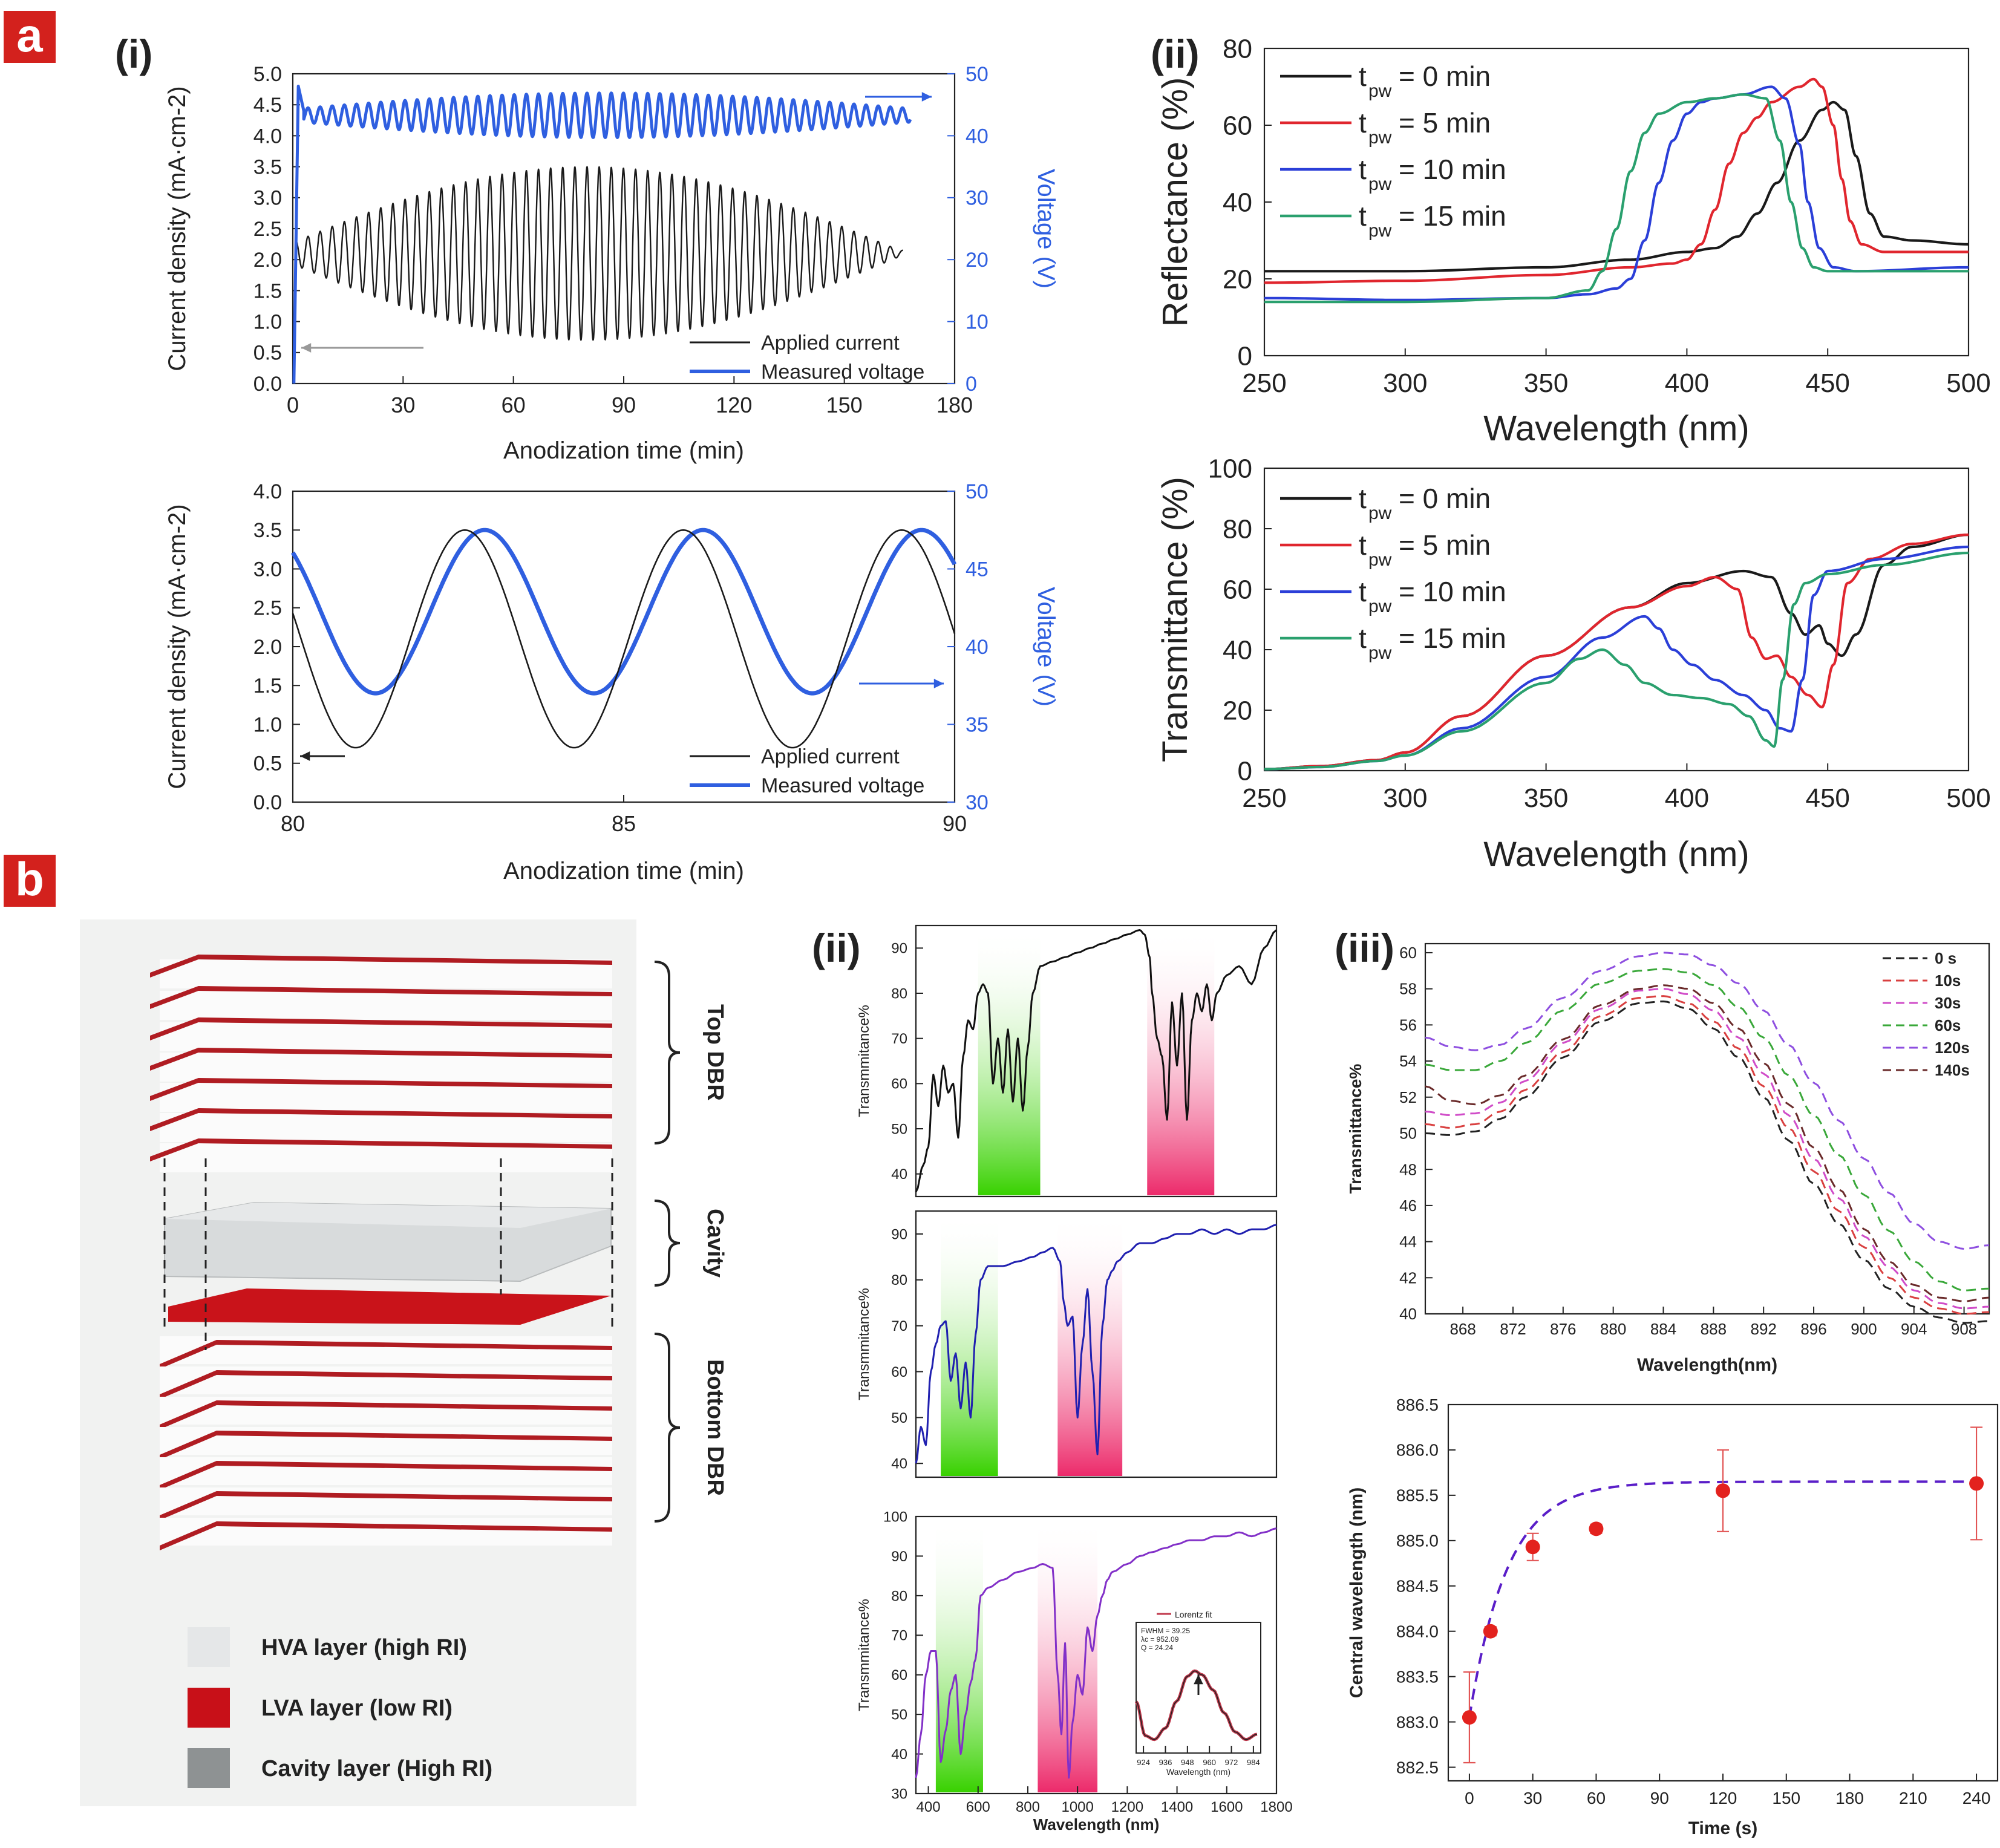  I want to click on y-tick-label: 30, so click(899, 1794).